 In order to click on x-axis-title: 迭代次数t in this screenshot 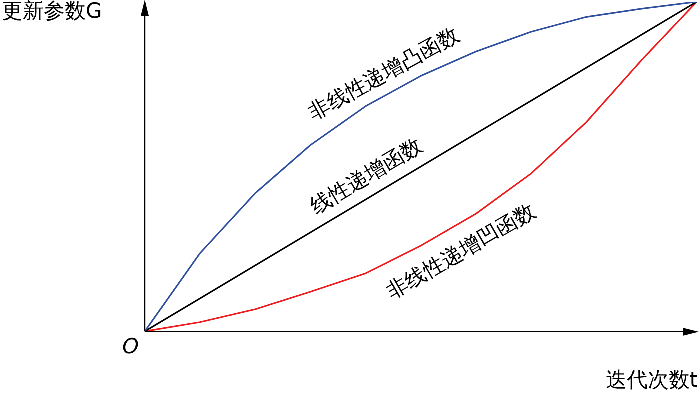, I will do `click(652, 380)`.